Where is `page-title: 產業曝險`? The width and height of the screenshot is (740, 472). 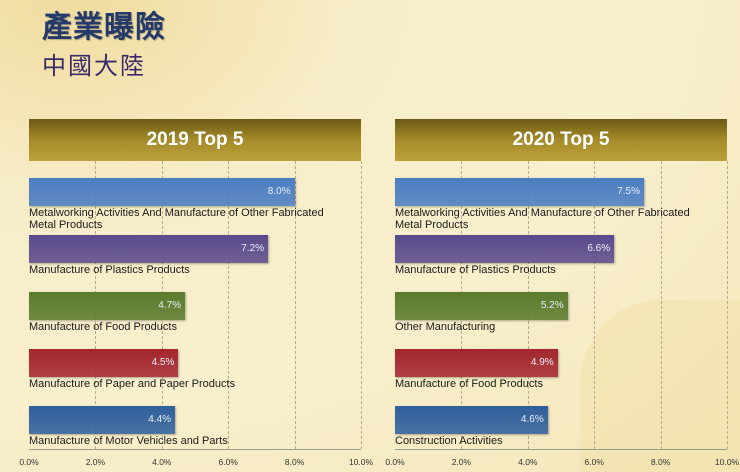
page-title: 產業曝險 is located at coordinates (104, 27).